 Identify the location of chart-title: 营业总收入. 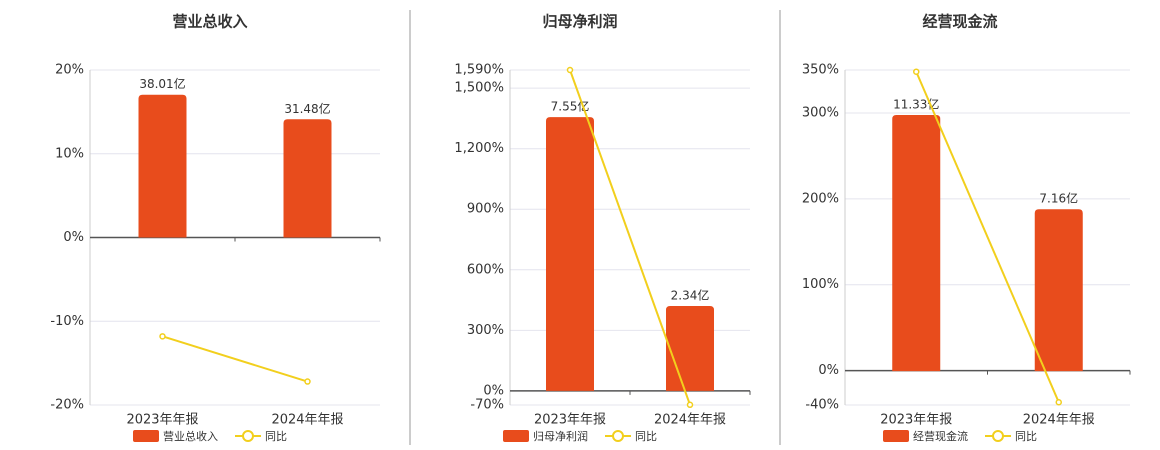
(209, 22).